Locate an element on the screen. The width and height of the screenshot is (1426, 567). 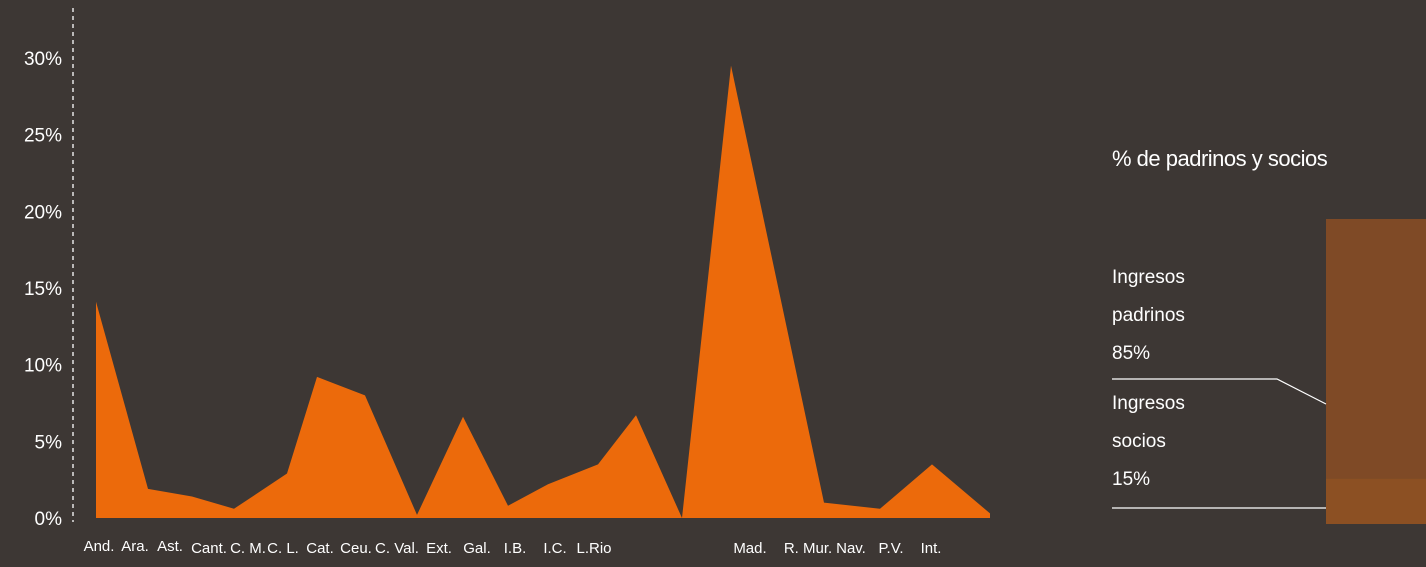
segment-label: 85% is located at coordinates (1131, 353).